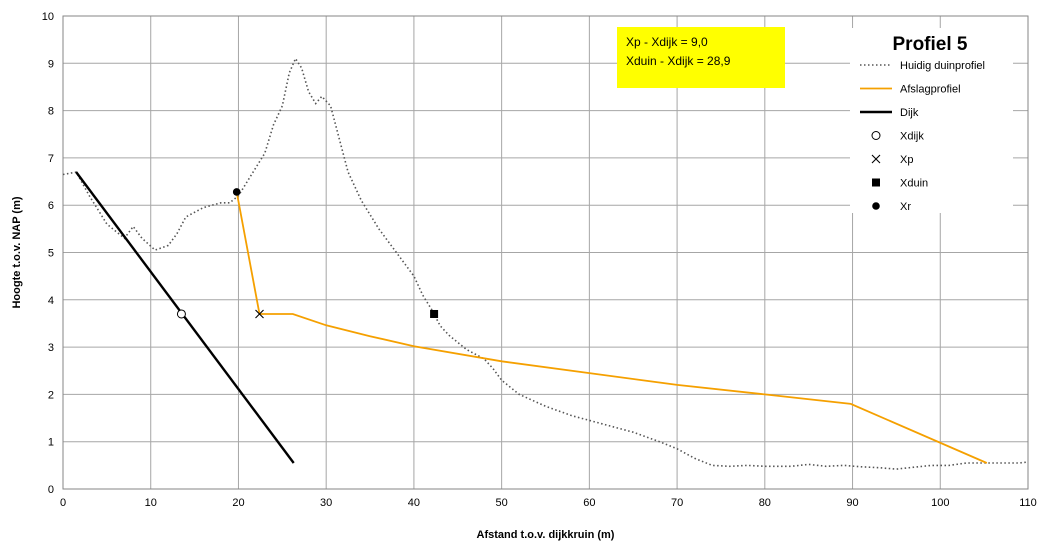  Describe the element at coordinates (151, 503) in the screenshot. I see `x-tick-label: 10` at that location.